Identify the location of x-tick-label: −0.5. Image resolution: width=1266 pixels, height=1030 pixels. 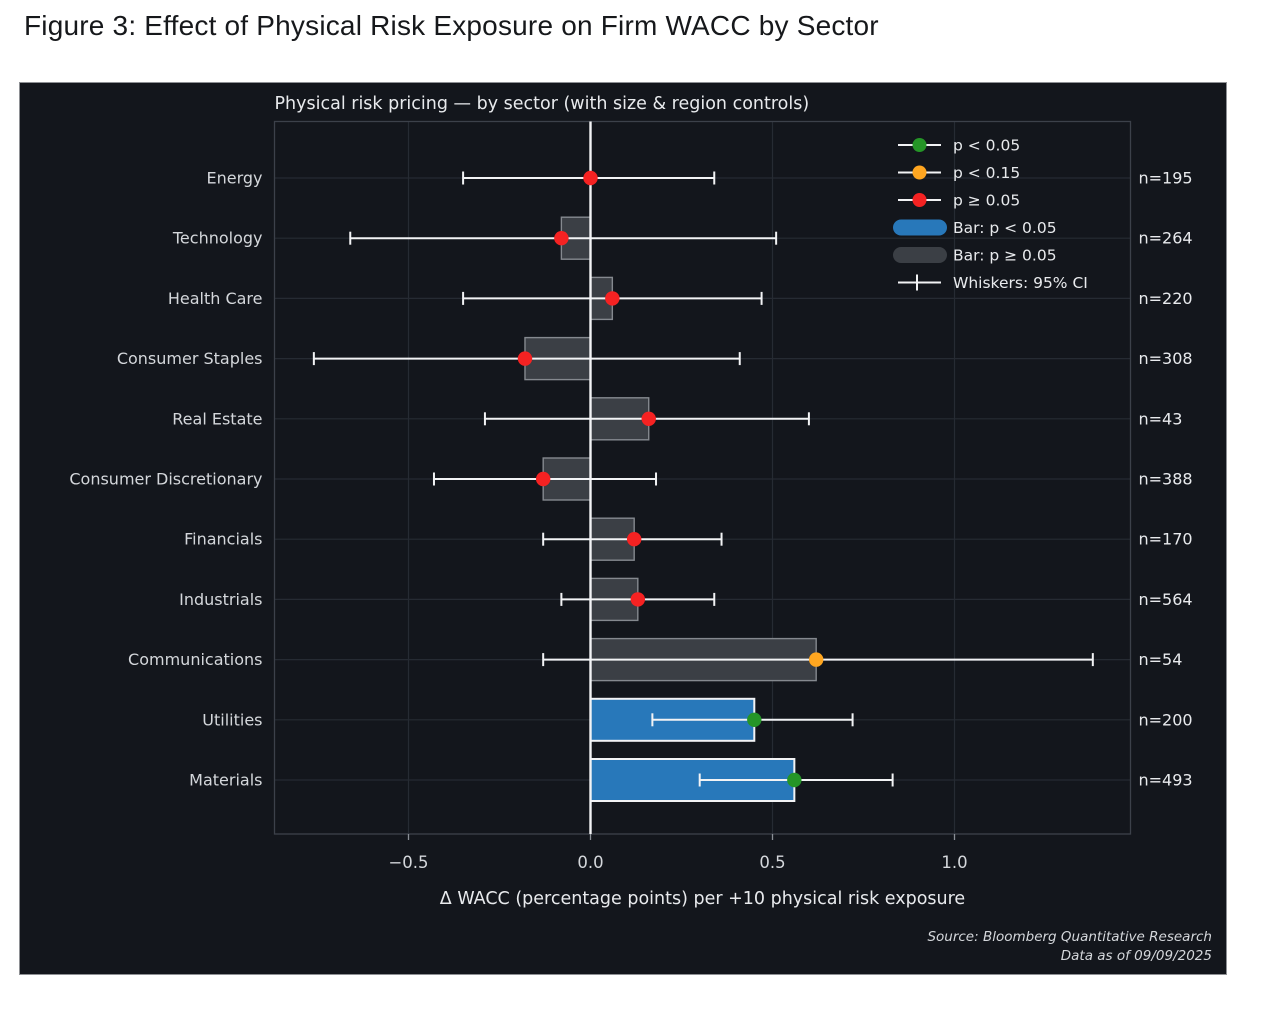
(408, 862).